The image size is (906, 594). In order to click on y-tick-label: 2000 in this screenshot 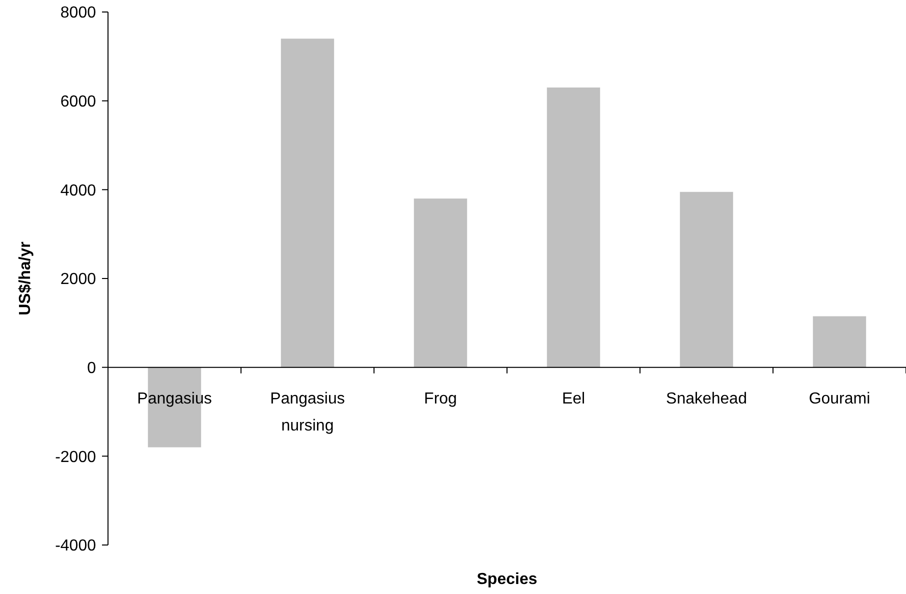, I will do `click(78, 279)`.